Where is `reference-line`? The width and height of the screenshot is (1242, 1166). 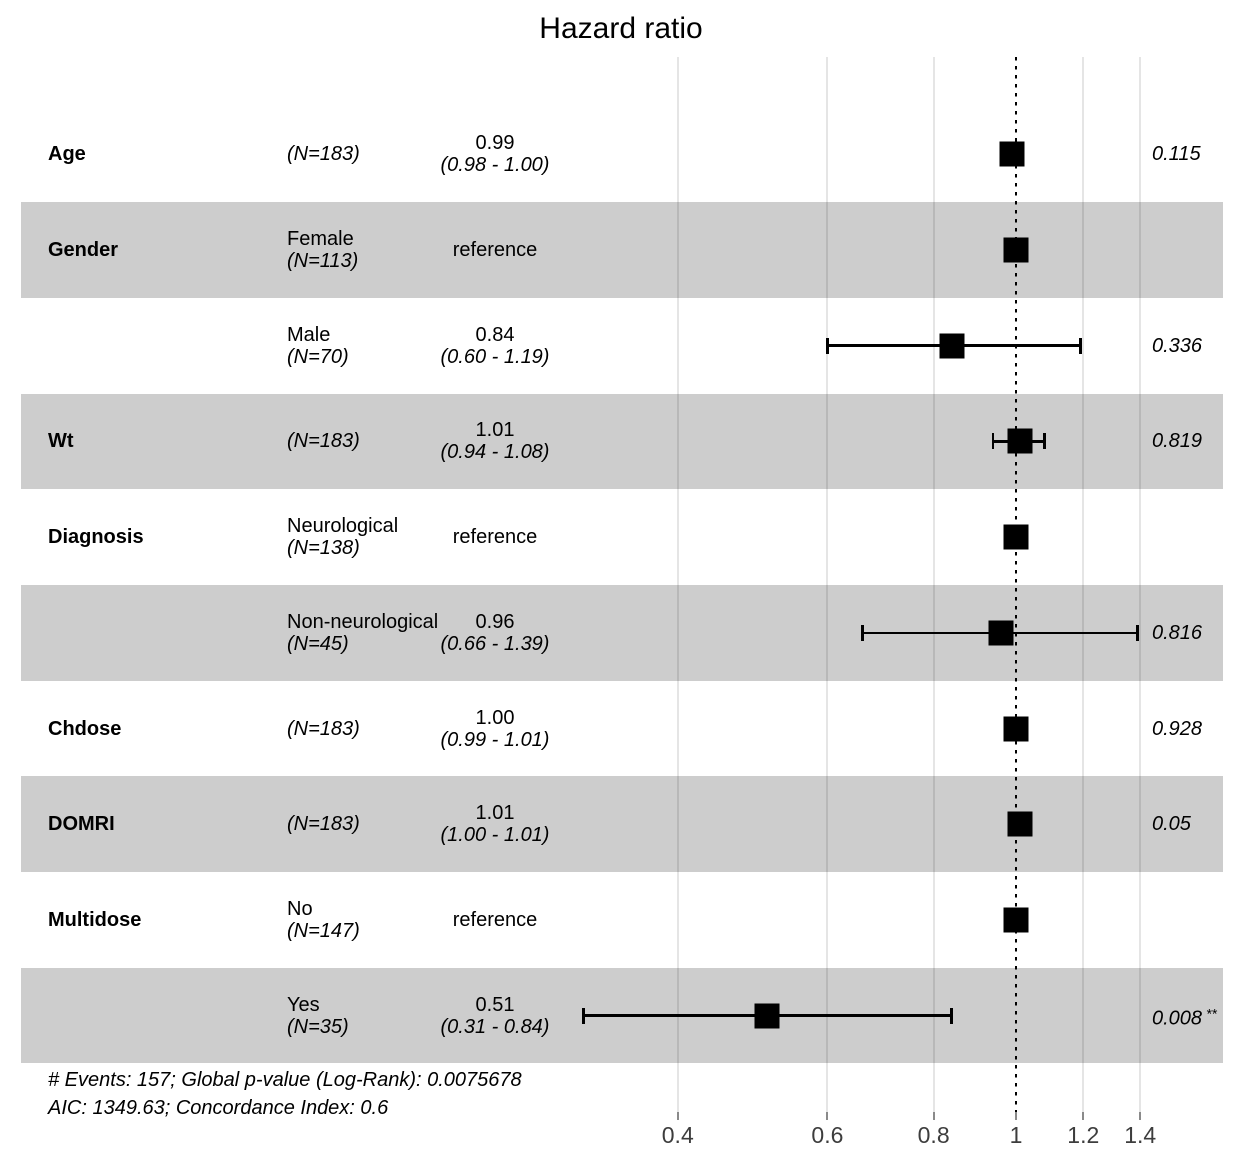 reference-line is located at coordinates (1016, 584).